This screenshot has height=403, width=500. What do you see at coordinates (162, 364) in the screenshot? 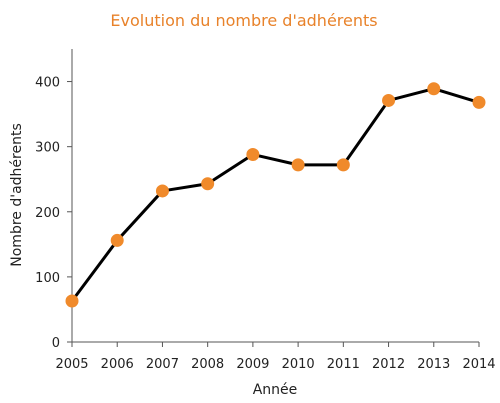
I see `x-tick-label: 2007` at bounding box center [162, 364].